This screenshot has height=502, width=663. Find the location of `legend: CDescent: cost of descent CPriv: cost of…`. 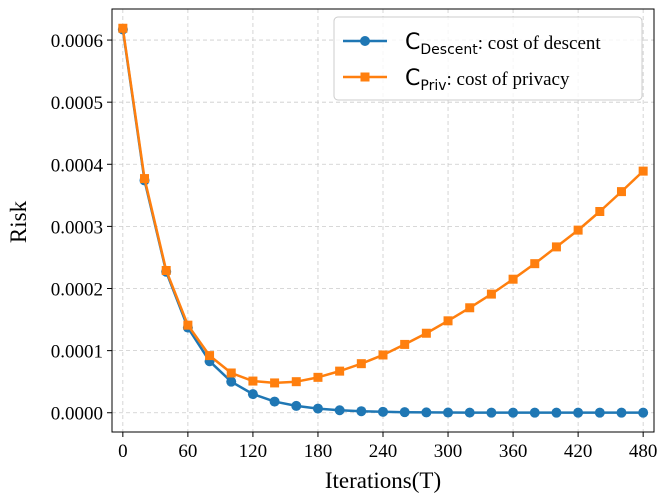

legend: CDescent: cost of descent CPriv: cost of… is located at coordinates (488, 58).